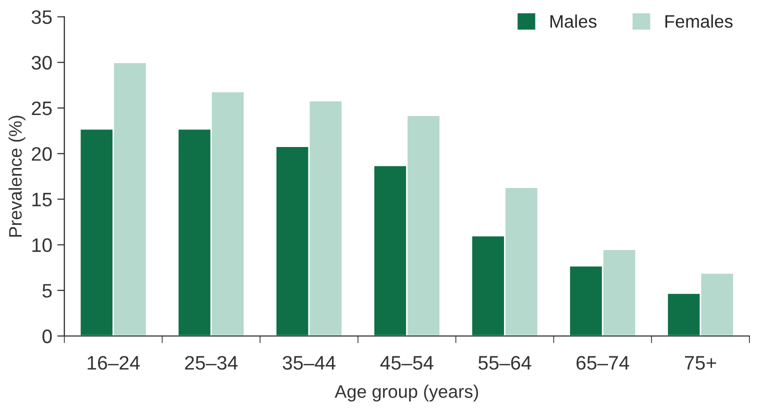  What do you see at coordinates (42, 63) in the screenshot?
I see `y-tick-label: 30` at bounding box center [42, 63].